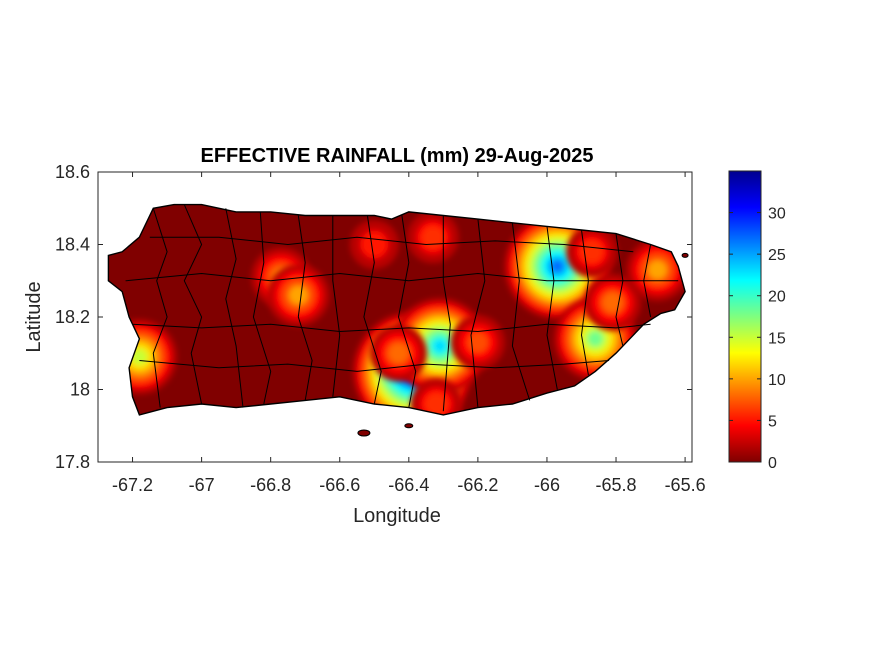  I want to click on colorbar-tick-label: 0, so click(772, 463).